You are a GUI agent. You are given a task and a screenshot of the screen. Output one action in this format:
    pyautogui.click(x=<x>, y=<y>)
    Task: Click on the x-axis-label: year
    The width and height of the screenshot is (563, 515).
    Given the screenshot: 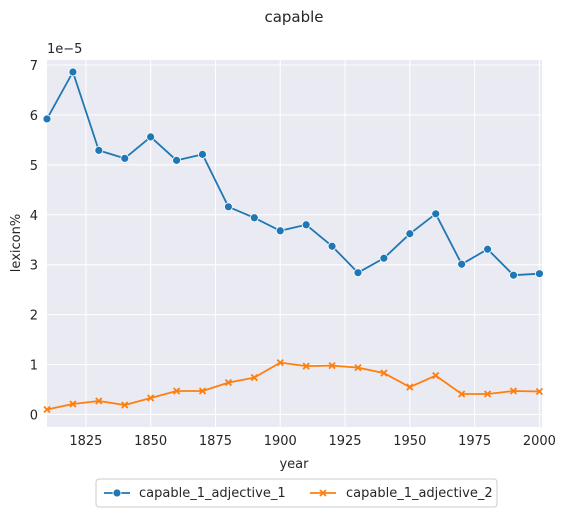 What is the action you would take?
    pyautogui.click(x=294, y=464)
    